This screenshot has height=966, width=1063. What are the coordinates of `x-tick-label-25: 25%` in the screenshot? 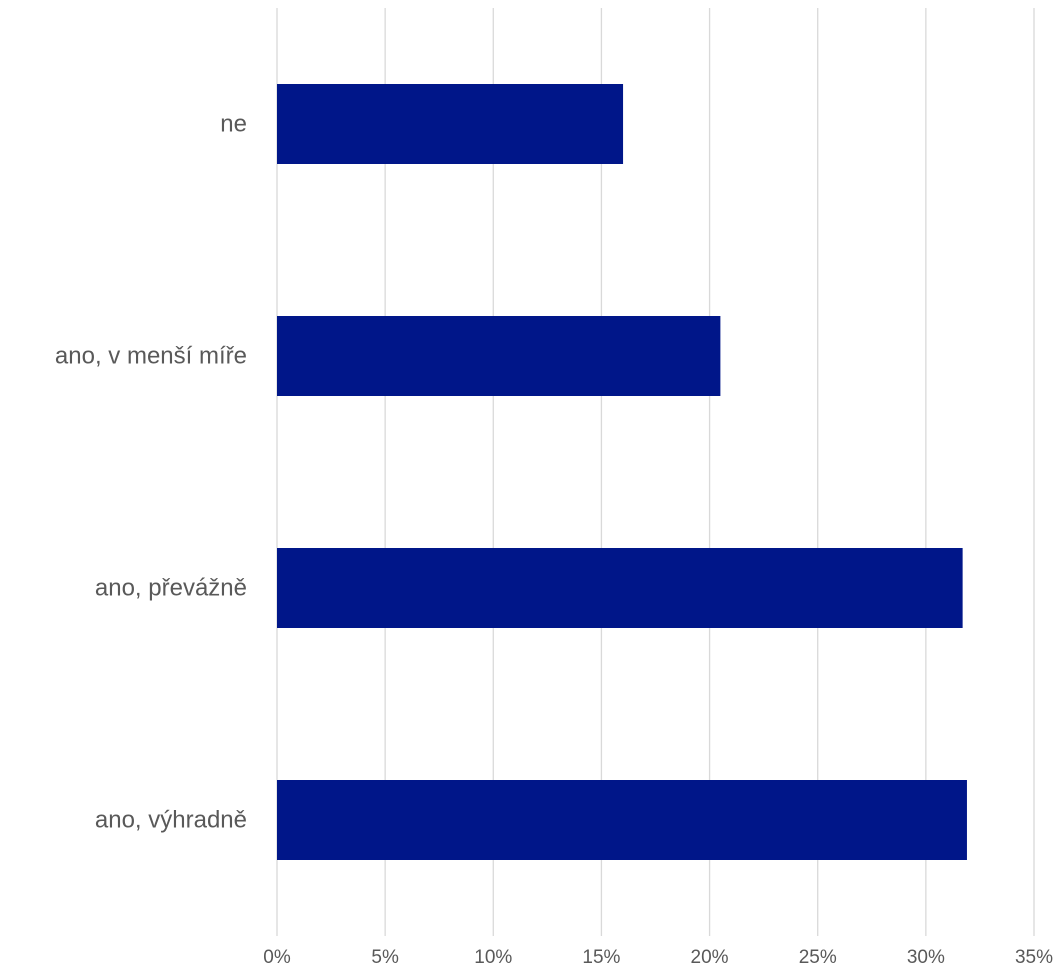 It's located at (818, 956).